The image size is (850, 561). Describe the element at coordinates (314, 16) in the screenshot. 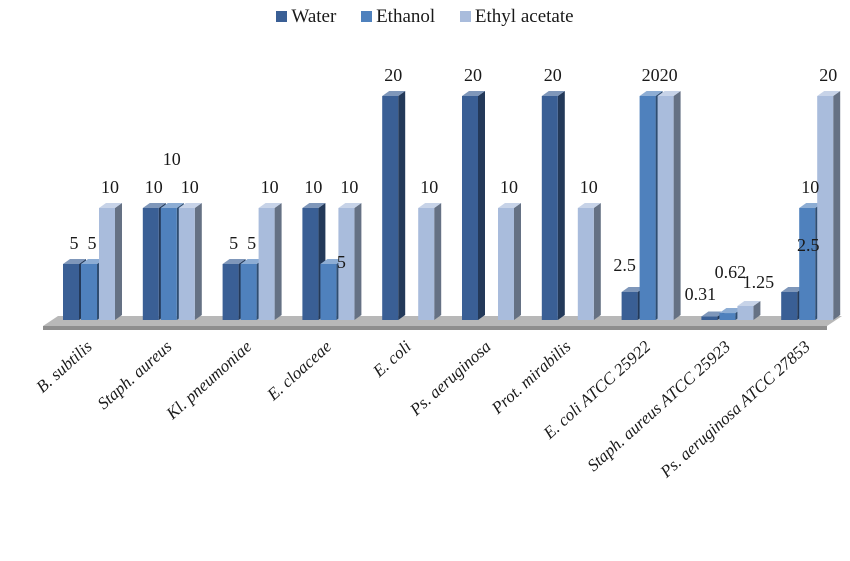

I see `legend-label-water: Water` at that location.